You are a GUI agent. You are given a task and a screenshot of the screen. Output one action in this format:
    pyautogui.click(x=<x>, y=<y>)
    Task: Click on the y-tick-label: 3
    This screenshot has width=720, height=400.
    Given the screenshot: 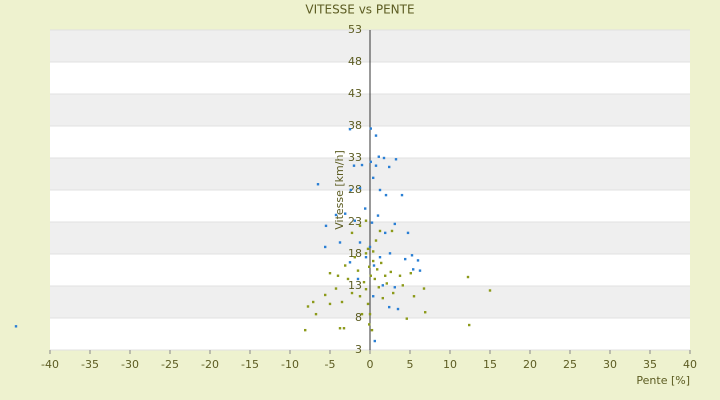 What is the action you would take?
    pyautogui.click(x=358, y=349)
    